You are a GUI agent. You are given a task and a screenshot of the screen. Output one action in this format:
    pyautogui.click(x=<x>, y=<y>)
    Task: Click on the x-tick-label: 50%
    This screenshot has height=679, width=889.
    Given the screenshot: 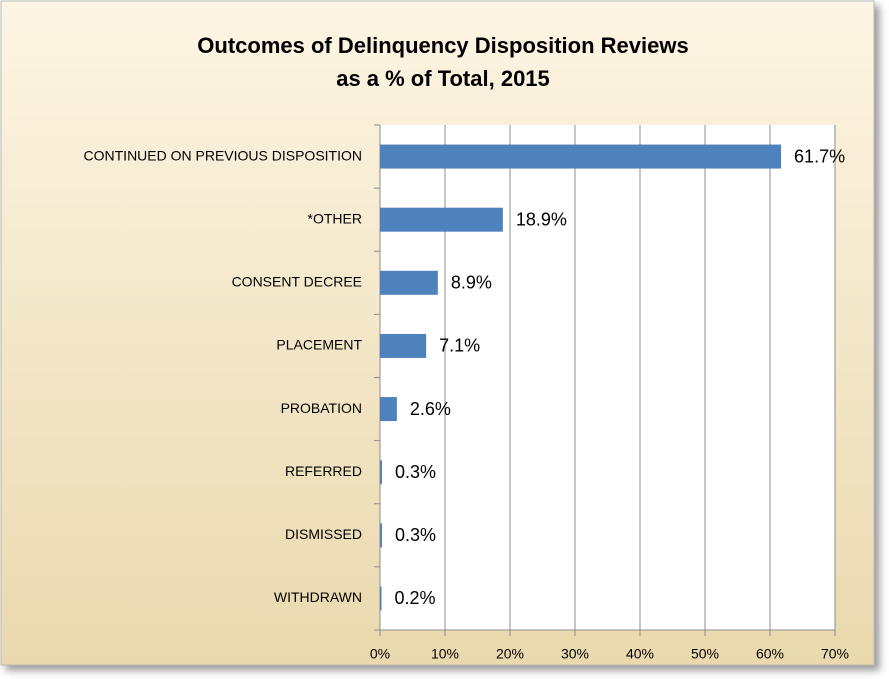 What is the action you would take?
    pyautogui.click(x=705, y=654)
    